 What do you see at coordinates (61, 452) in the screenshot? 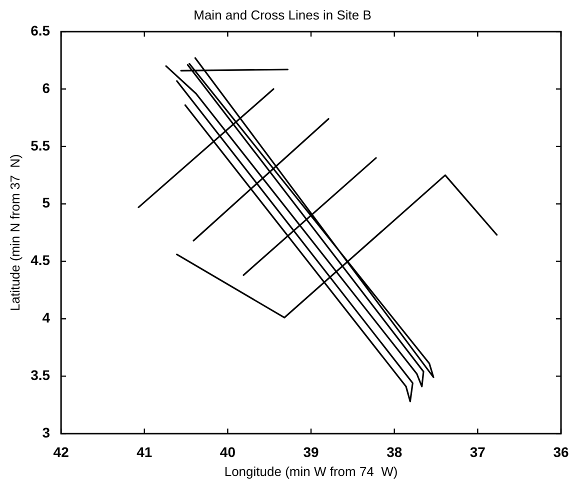
I see `x-tick-label: 42` at bounding box center [61, 452].